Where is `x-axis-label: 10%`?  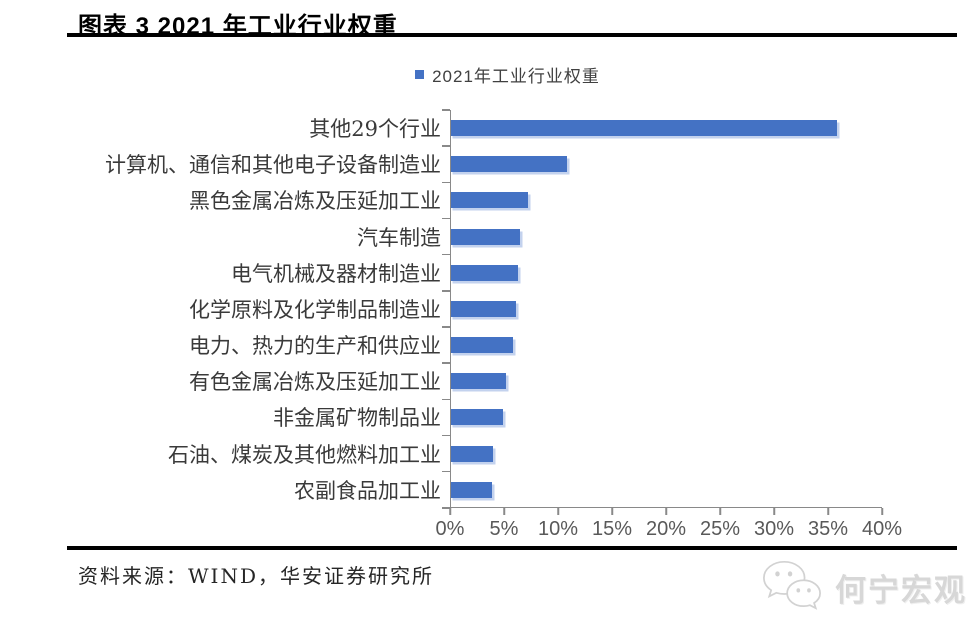
x-axis-label: 10% is located at coordinates (558, 529).